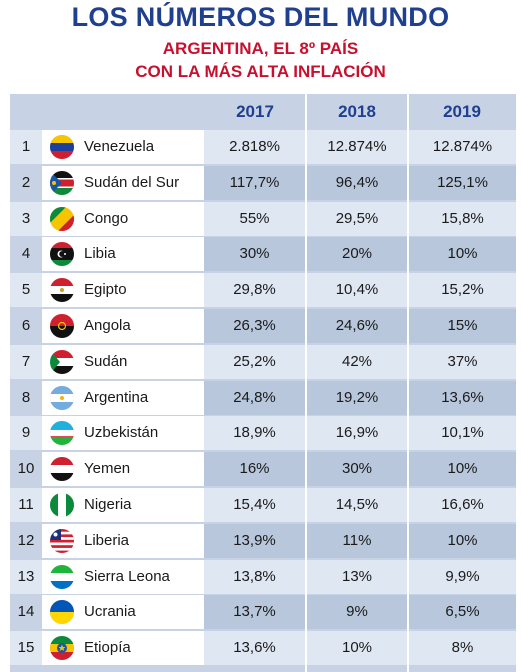 The width and height of the screenshot is (521, 672). I want to click on page-title: LOS NÚMEROS DEL MUNDO, so click(260, 17).